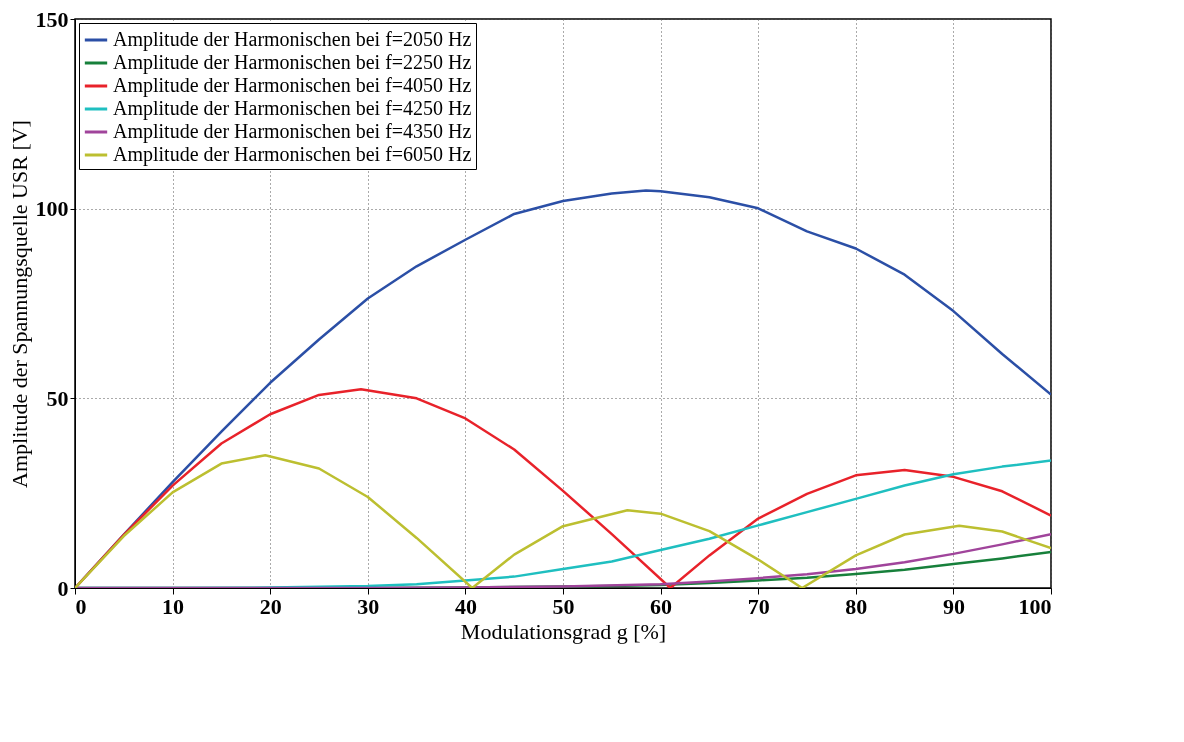 Image resolution: width=1184 pixels, height=742 pixels. Describe the element at coordinates (270, 606) in the screenshot. I see `x-tick-label: 20` at that location.